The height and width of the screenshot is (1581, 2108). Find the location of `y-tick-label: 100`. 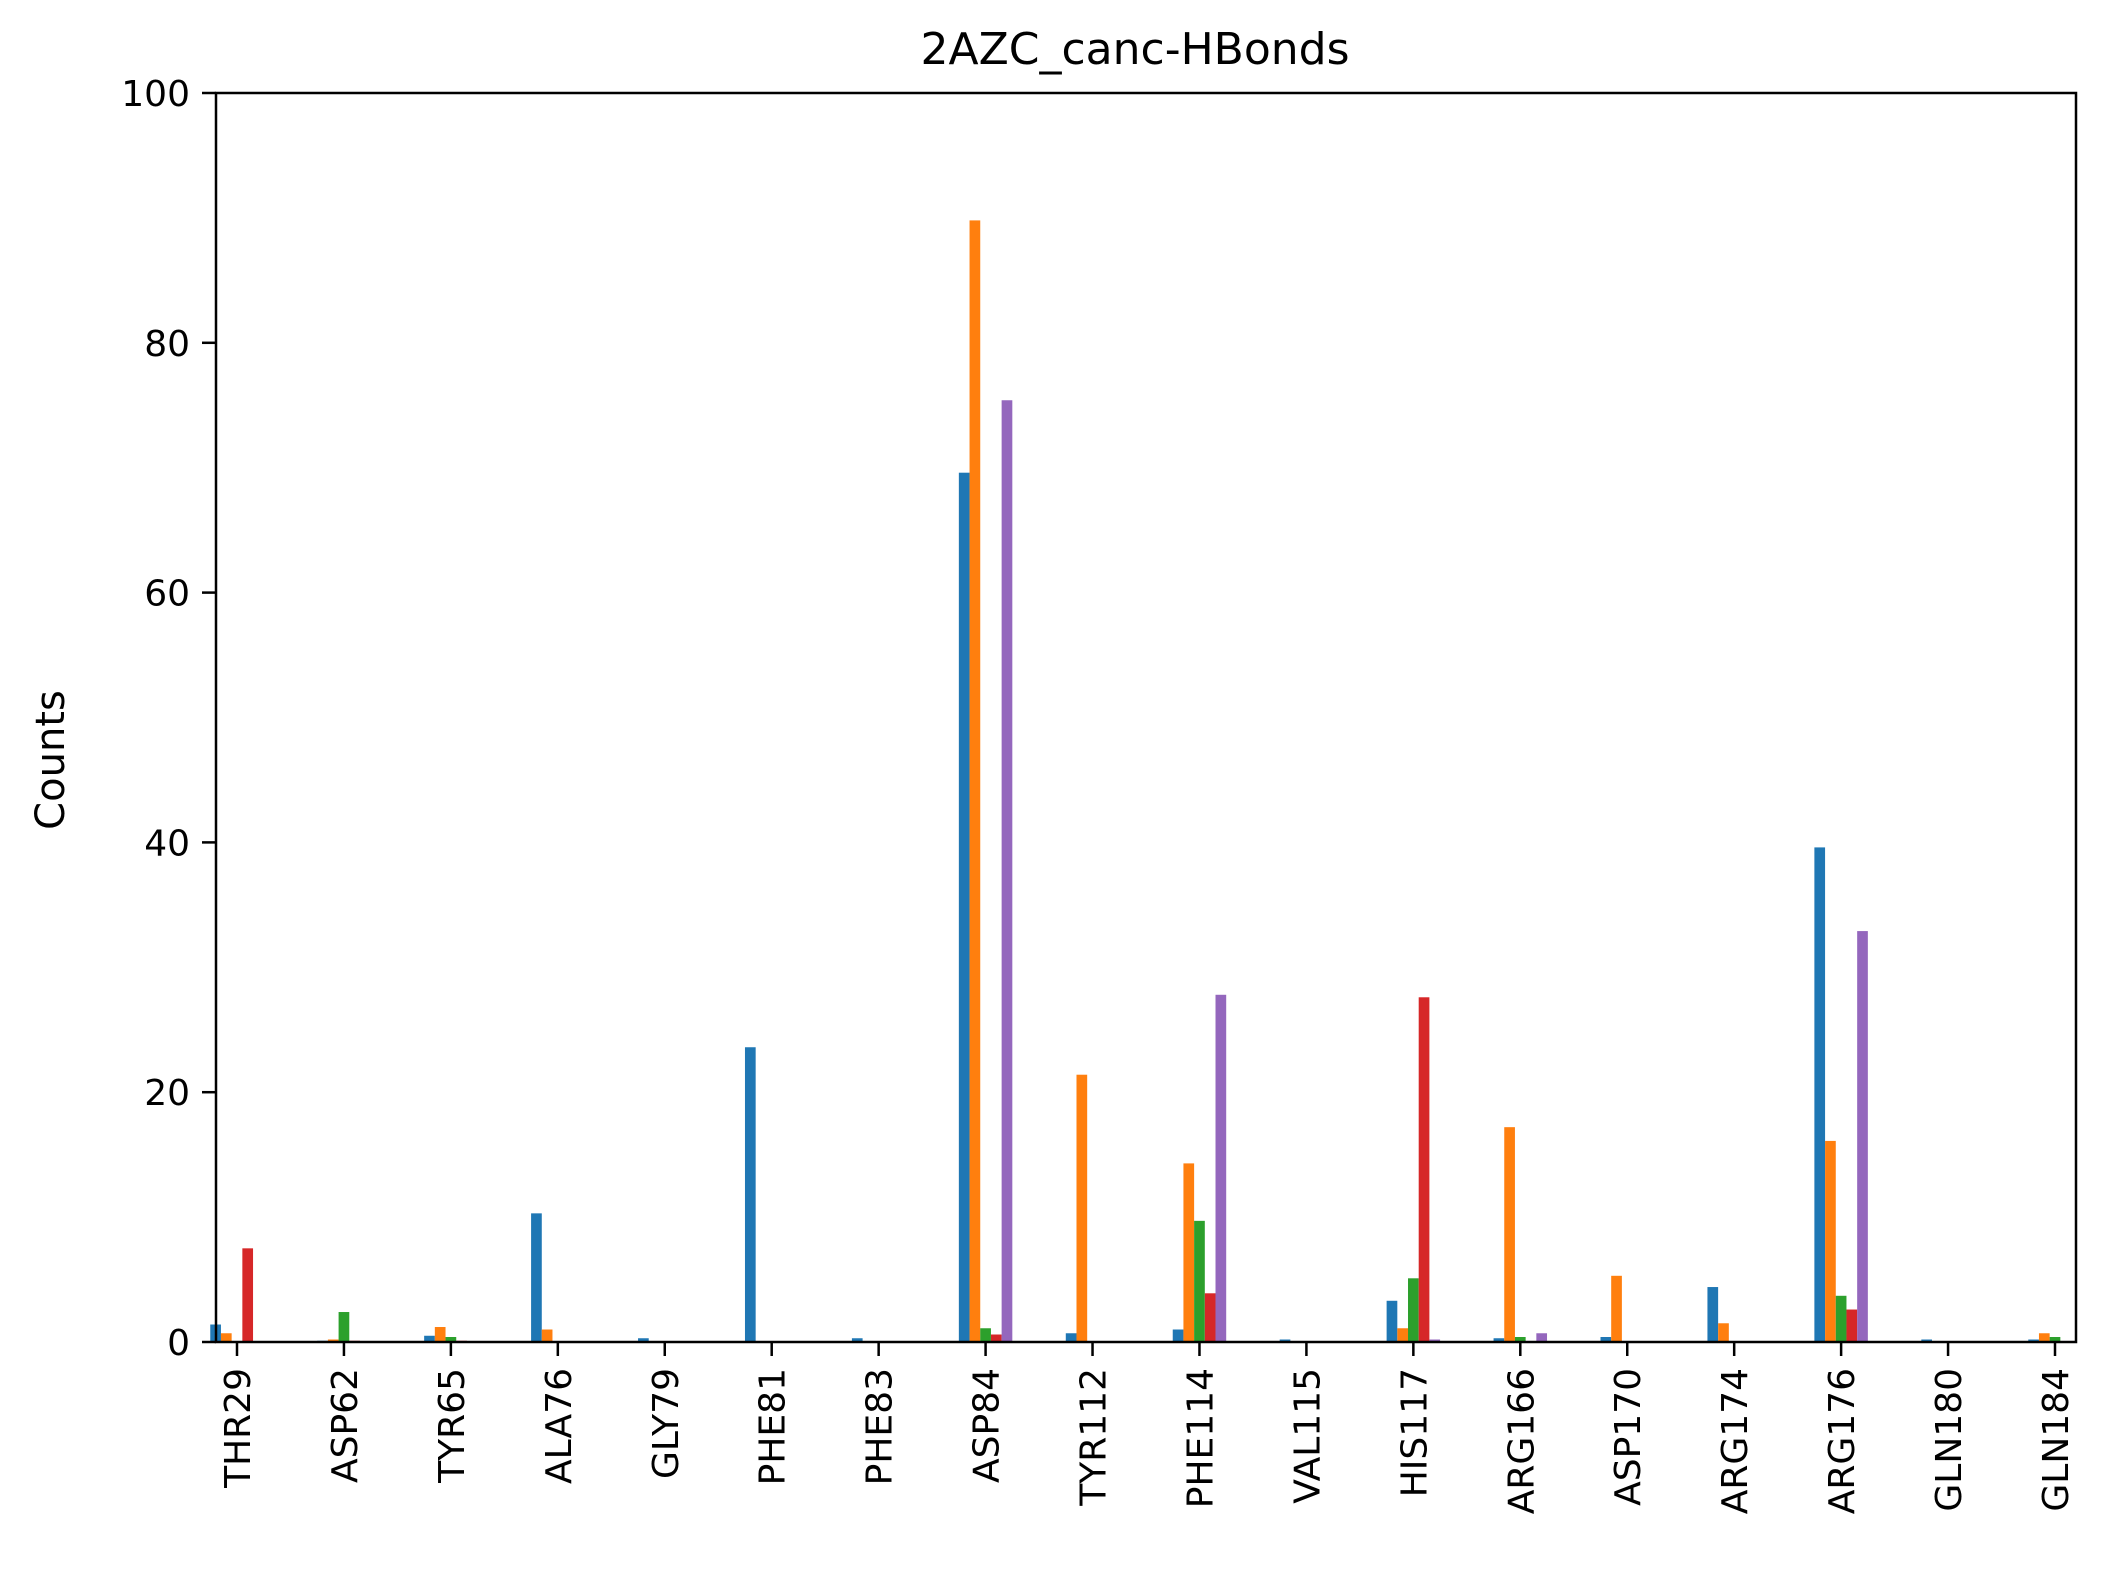

y-tick-label: 100 is located at coordinates (155, 94).